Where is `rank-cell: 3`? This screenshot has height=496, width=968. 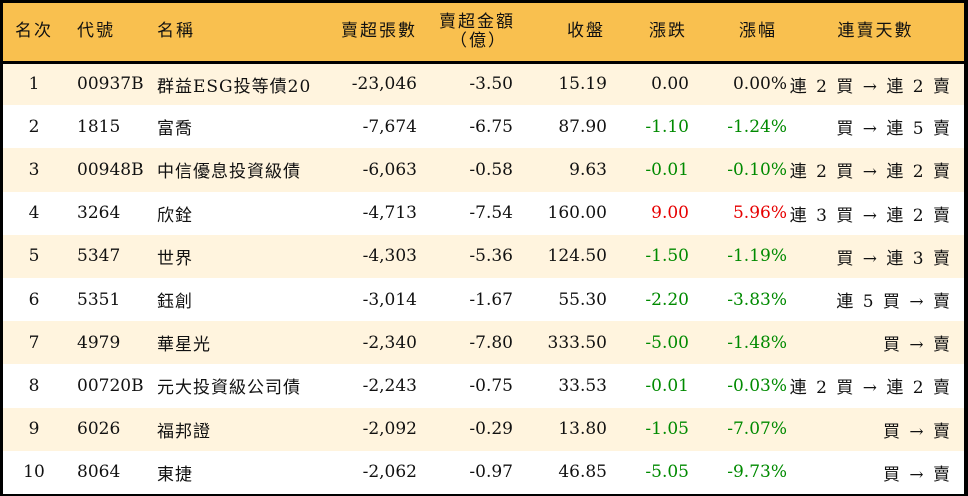 rank-cell: 3 is located at coordinates (34, 169).